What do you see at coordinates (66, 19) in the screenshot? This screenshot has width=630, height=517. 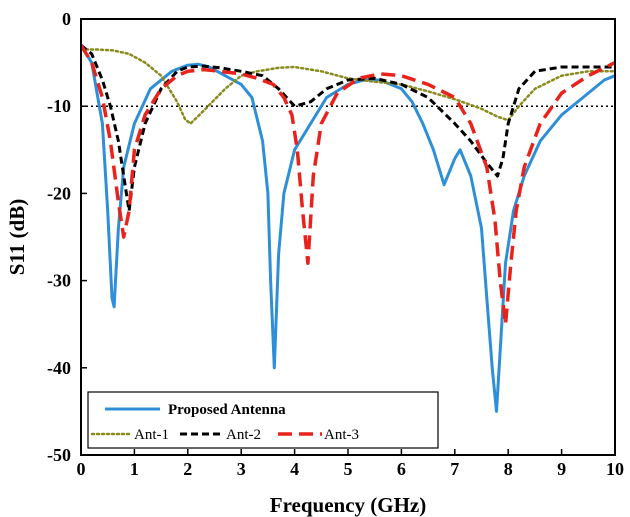 I see `y-tick-label: 0` at bounding box center [66, 19].